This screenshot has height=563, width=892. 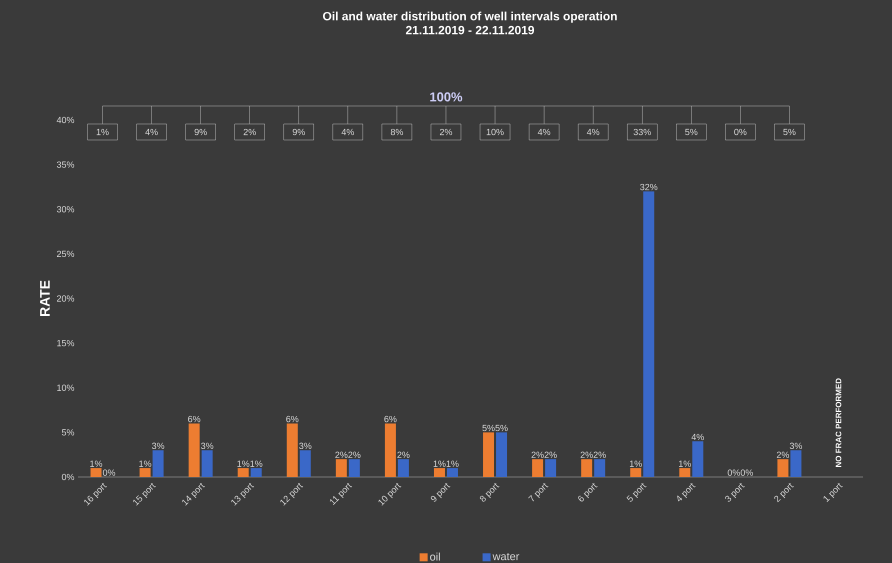 I want to click on annotation: 33%, so click(x=642, y=132).